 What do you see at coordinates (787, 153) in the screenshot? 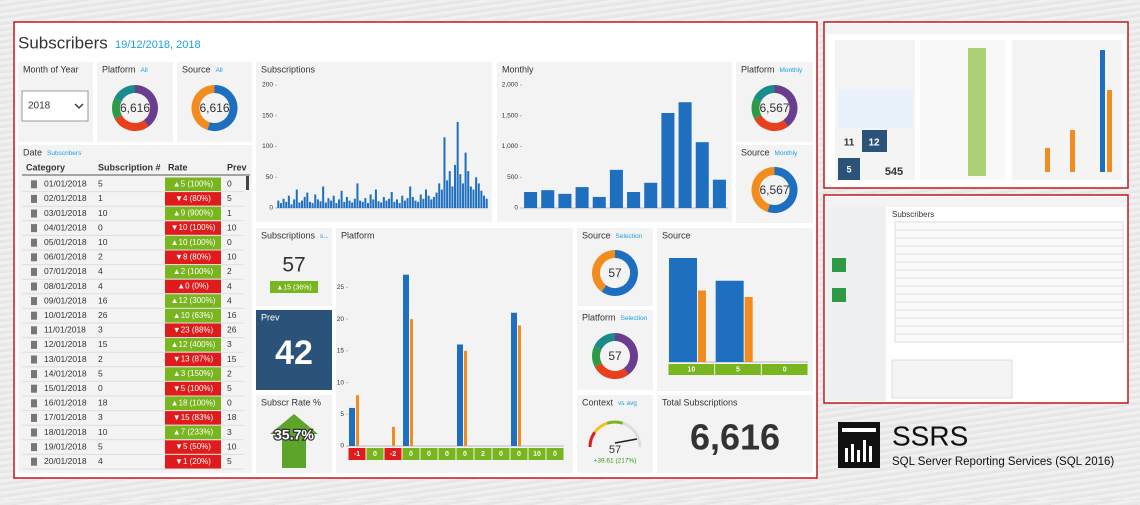
I see `tile-filter: Monthly` at bounding box center [787, 153].